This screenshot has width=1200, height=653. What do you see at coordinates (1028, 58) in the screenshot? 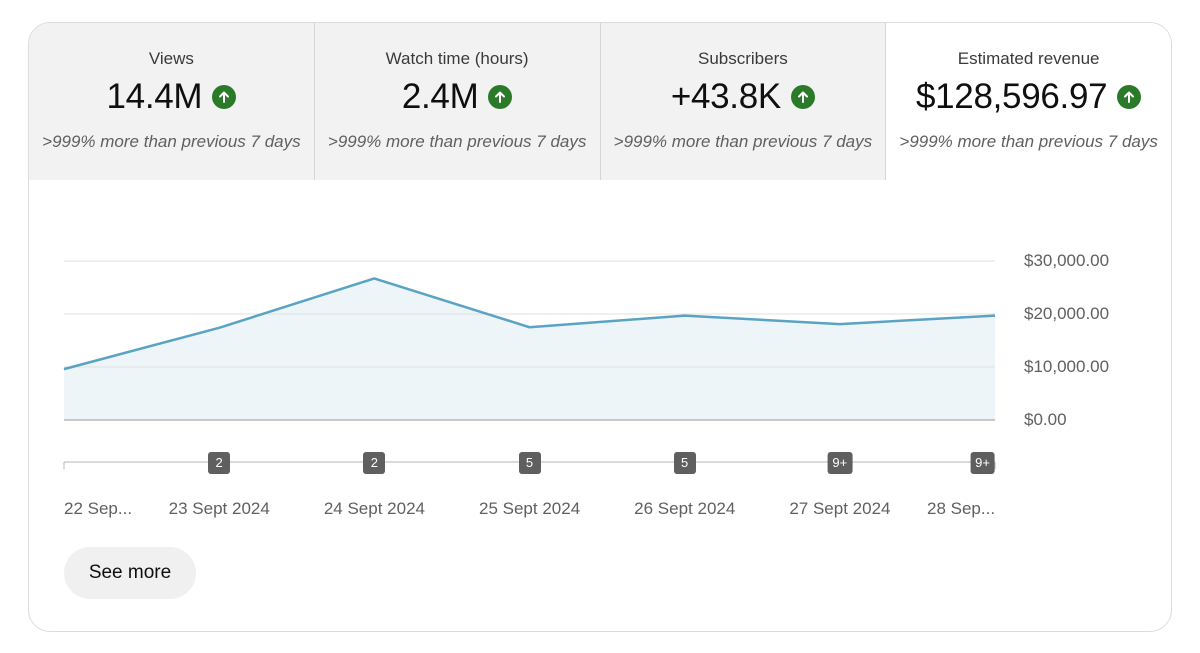
I see `revenue-title: Estimated revenue` at bounding box center [1028, 58].